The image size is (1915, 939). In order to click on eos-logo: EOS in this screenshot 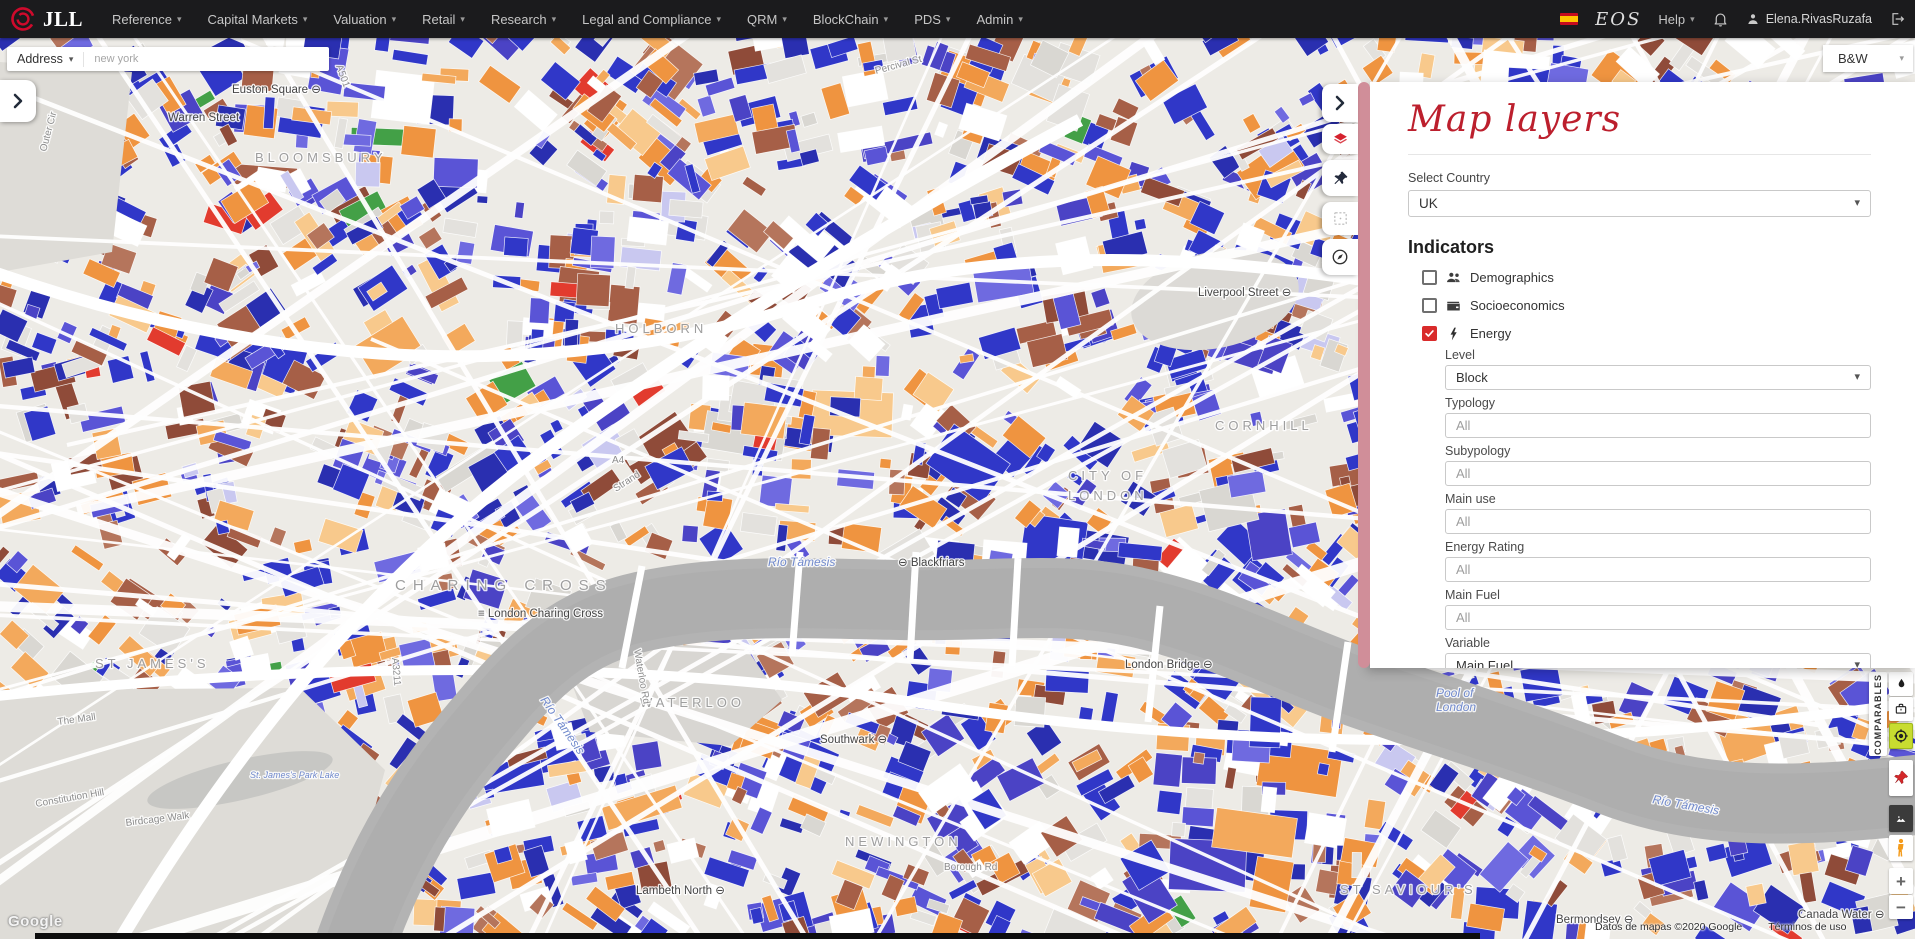, I will do `click(1618, 19)`.